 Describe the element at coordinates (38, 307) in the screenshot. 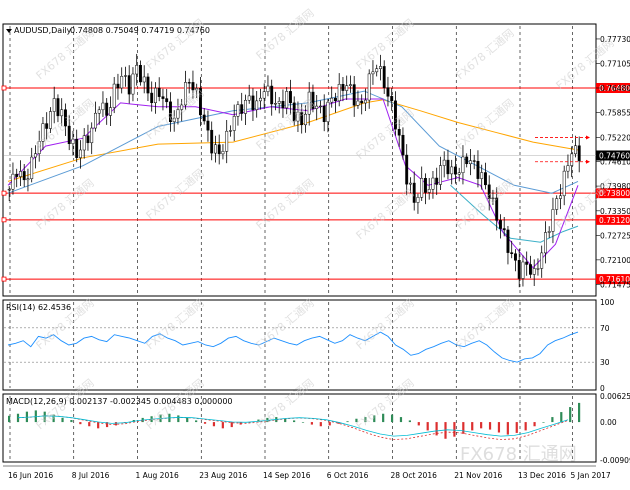

I see `rsi-label: RSI(14) 62.4536` at that location.